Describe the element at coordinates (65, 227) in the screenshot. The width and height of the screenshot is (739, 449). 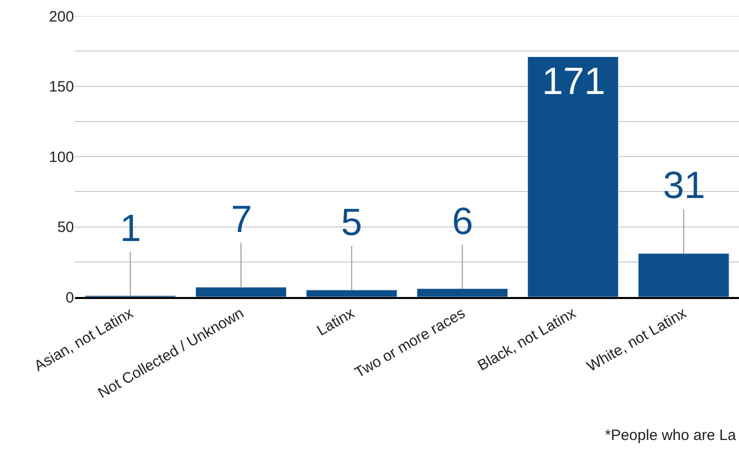
I see `y-tick-label: 50` at that location.